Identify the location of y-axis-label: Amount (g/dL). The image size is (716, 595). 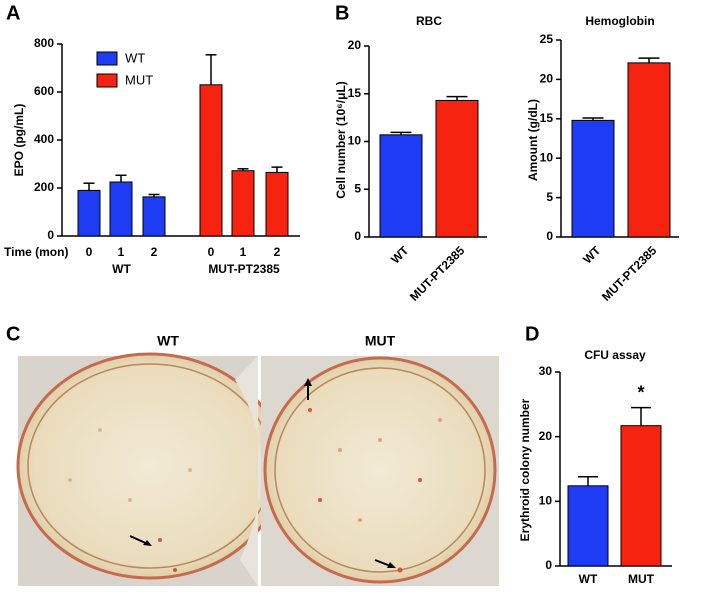
(533, 140).